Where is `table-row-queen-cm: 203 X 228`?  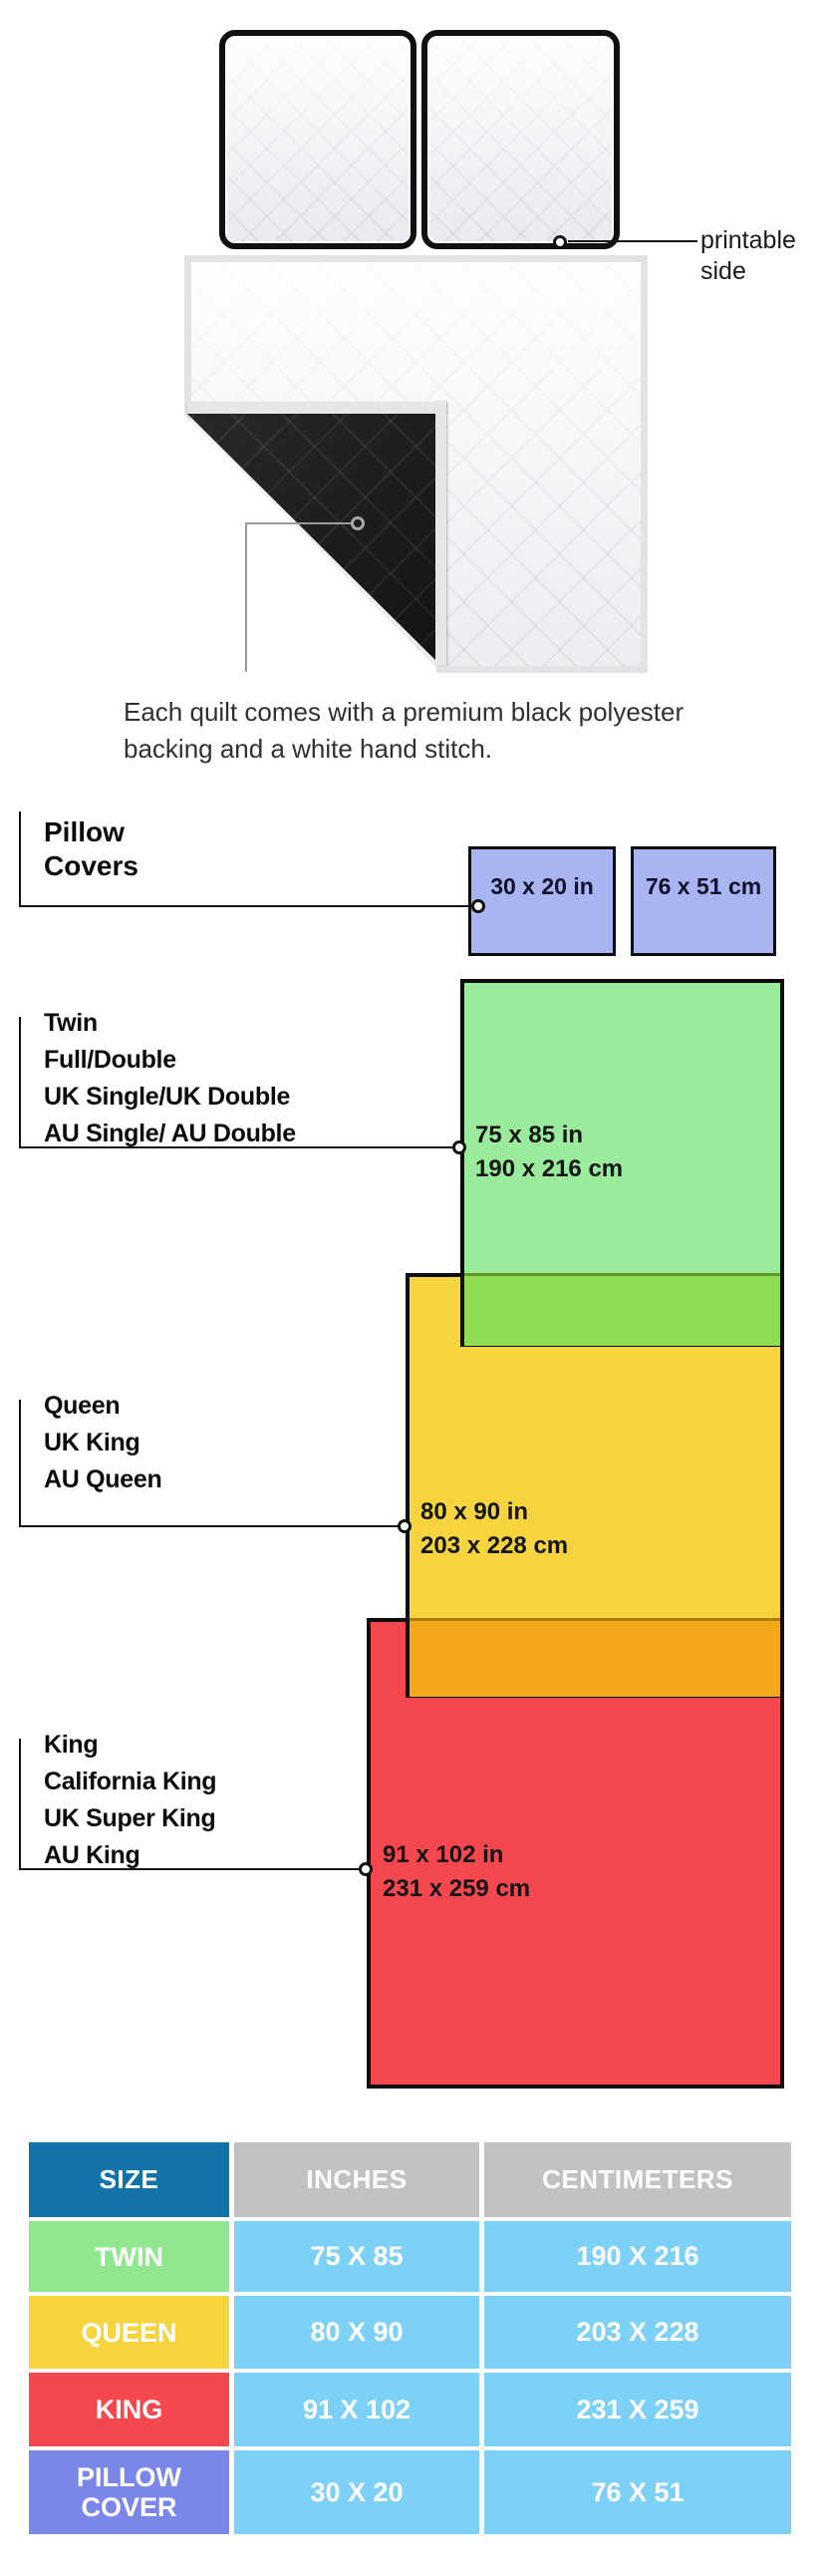 table-row-queen-cm: 203 X 228 is located at coordinates (637, 2332).